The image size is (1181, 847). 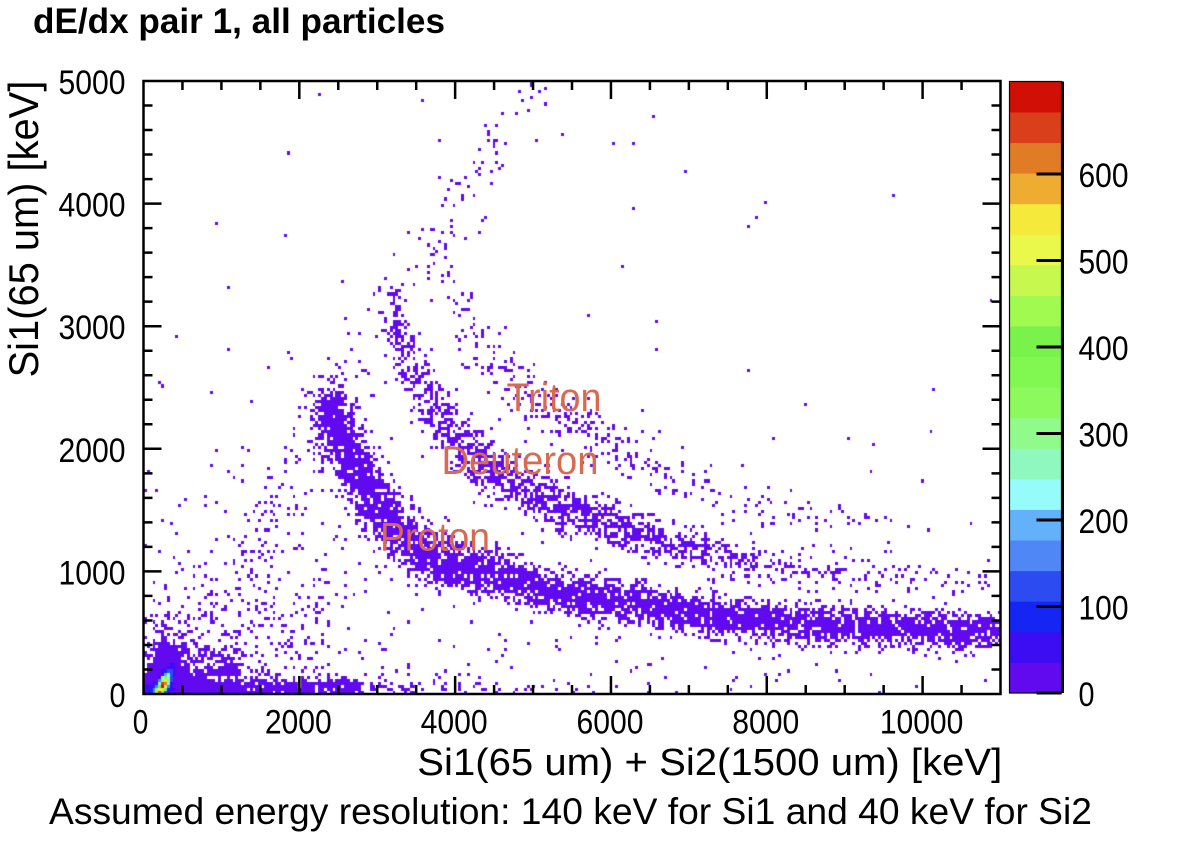 I want to click on svg-text: 300, so click(x=1104, y=436).